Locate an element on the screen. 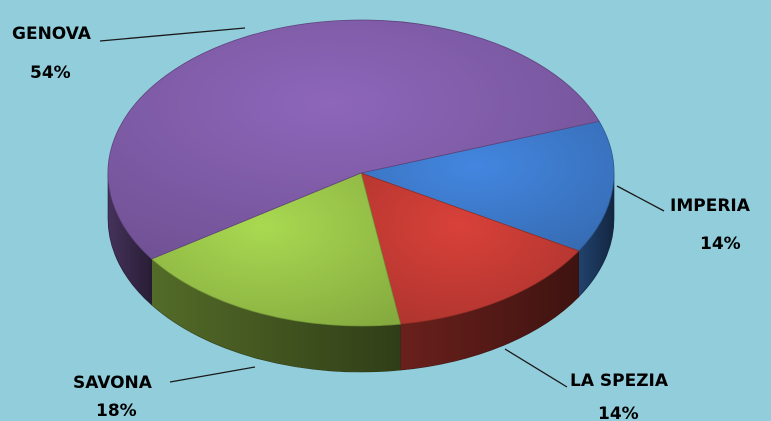 The height and width of the screenshot is (421, 771). slice-percent-savona: 18% is located at coordinates (116, 411).